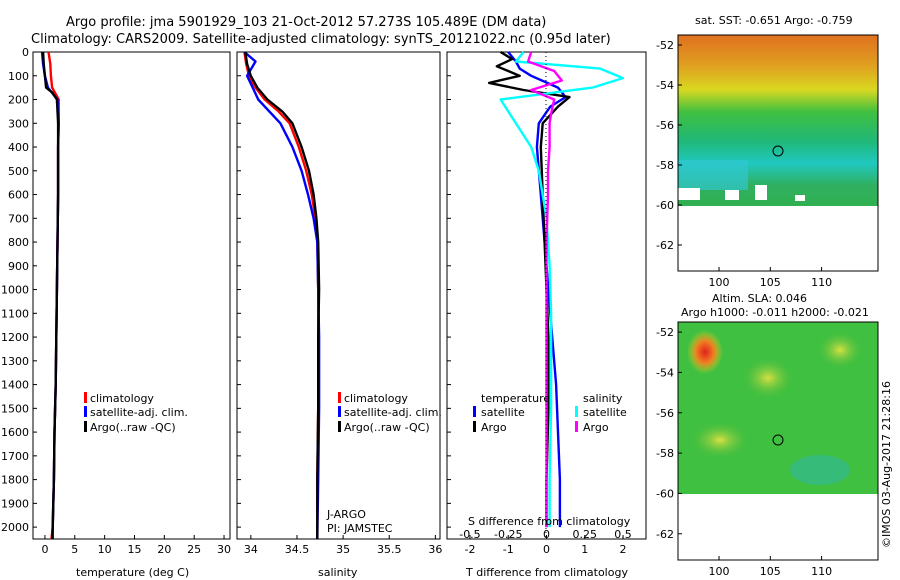 This screenshot has height=580, width=900. I want to click on sal-profile-lines, so click(282, 295).